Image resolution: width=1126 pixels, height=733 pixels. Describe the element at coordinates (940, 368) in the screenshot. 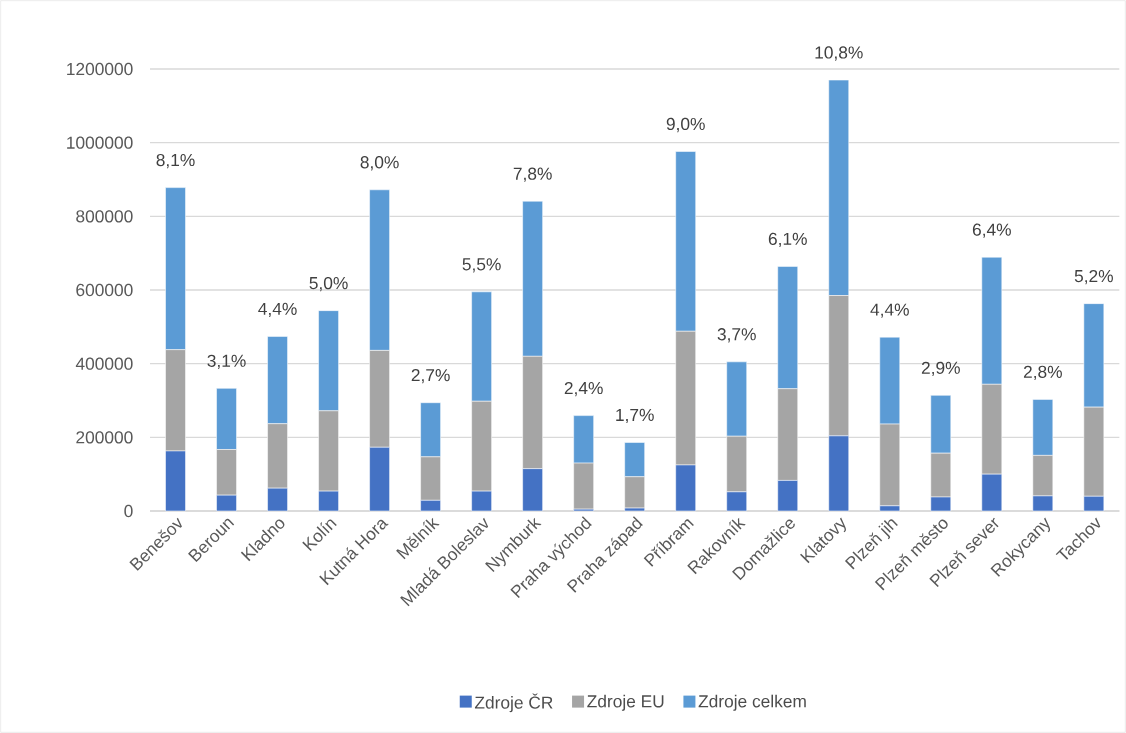

I see `annotation: 2,9%` at that location.